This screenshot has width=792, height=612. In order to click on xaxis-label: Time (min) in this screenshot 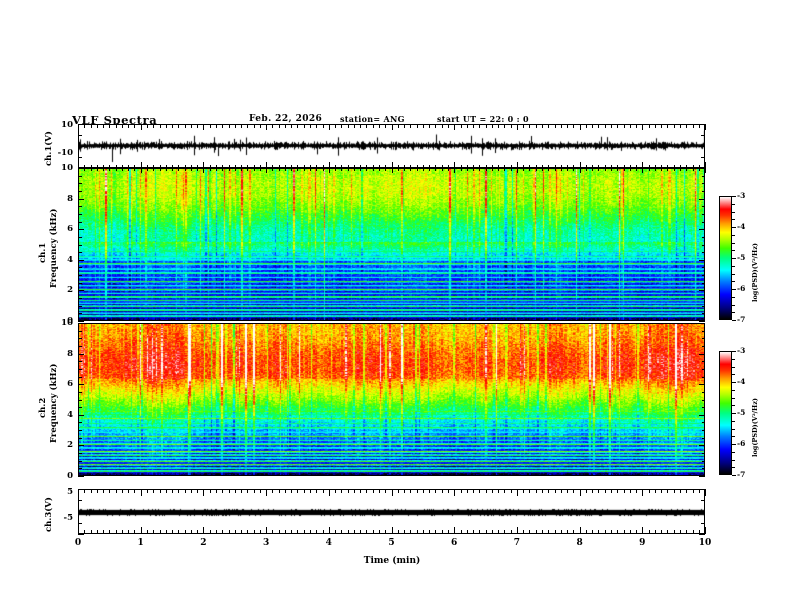, I will do `click(392, 561)`.